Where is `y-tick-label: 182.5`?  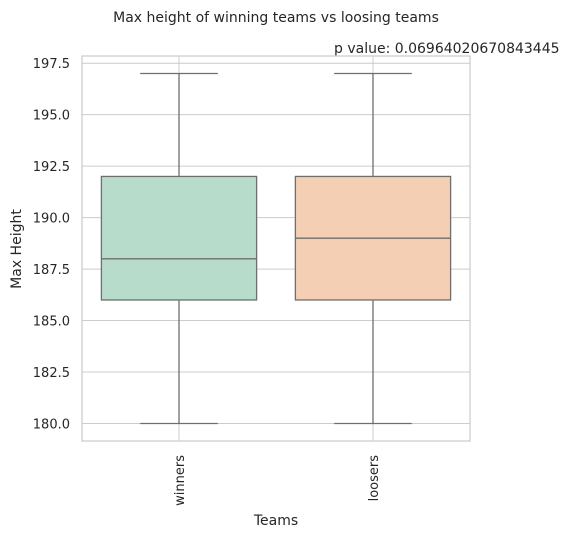 y-tick-label: 182.5 is located at coordinates (51, 373).